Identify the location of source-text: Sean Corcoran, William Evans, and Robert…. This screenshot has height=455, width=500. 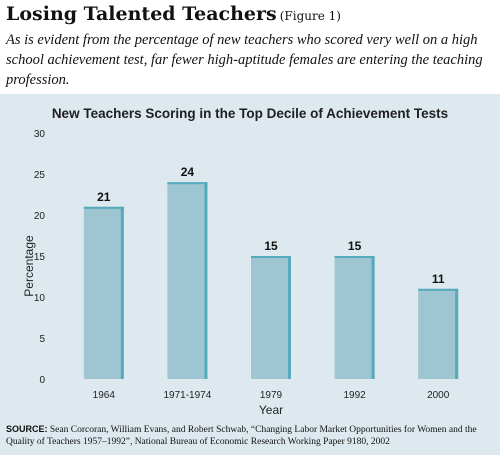
(241, 436).